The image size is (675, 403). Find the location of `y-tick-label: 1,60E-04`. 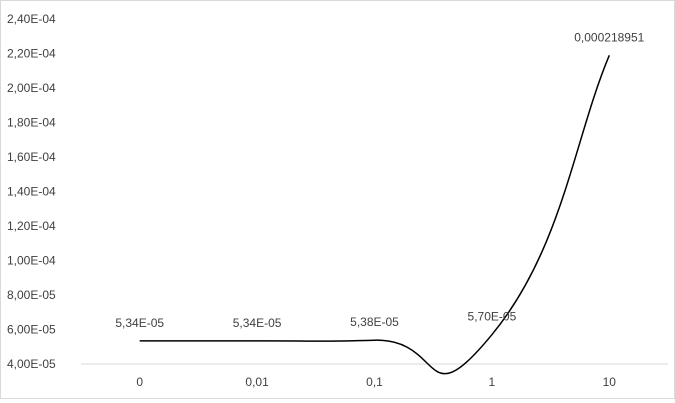

y-tick-label: 1,60E-04 is located at coordinates (31, 157).